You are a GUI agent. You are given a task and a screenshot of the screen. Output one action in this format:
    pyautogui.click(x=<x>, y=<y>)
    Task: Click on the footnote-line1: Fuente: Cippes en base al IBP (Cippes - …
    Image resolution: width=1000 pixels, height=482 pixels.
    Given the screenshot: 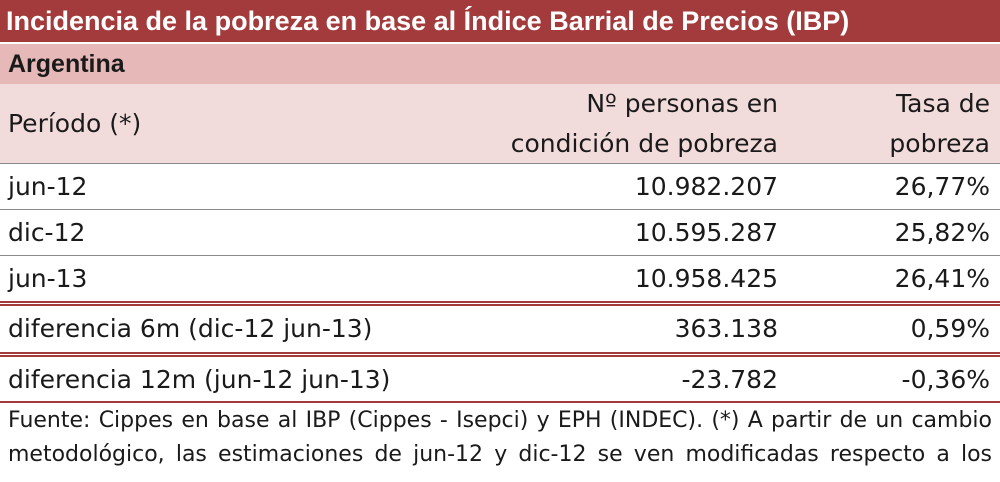 What is the action you would take?
    pyautogui.click(x=500, y=420)
    